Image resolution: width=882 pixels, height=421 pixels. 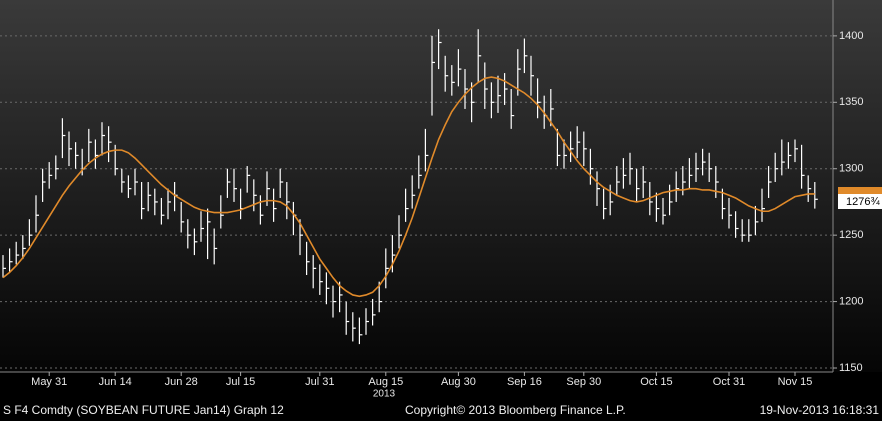 What do you see at coordinates (863, 202) in the screenshot?
I see `last-price-label: 1276¾` at bounding box center [863, 202].